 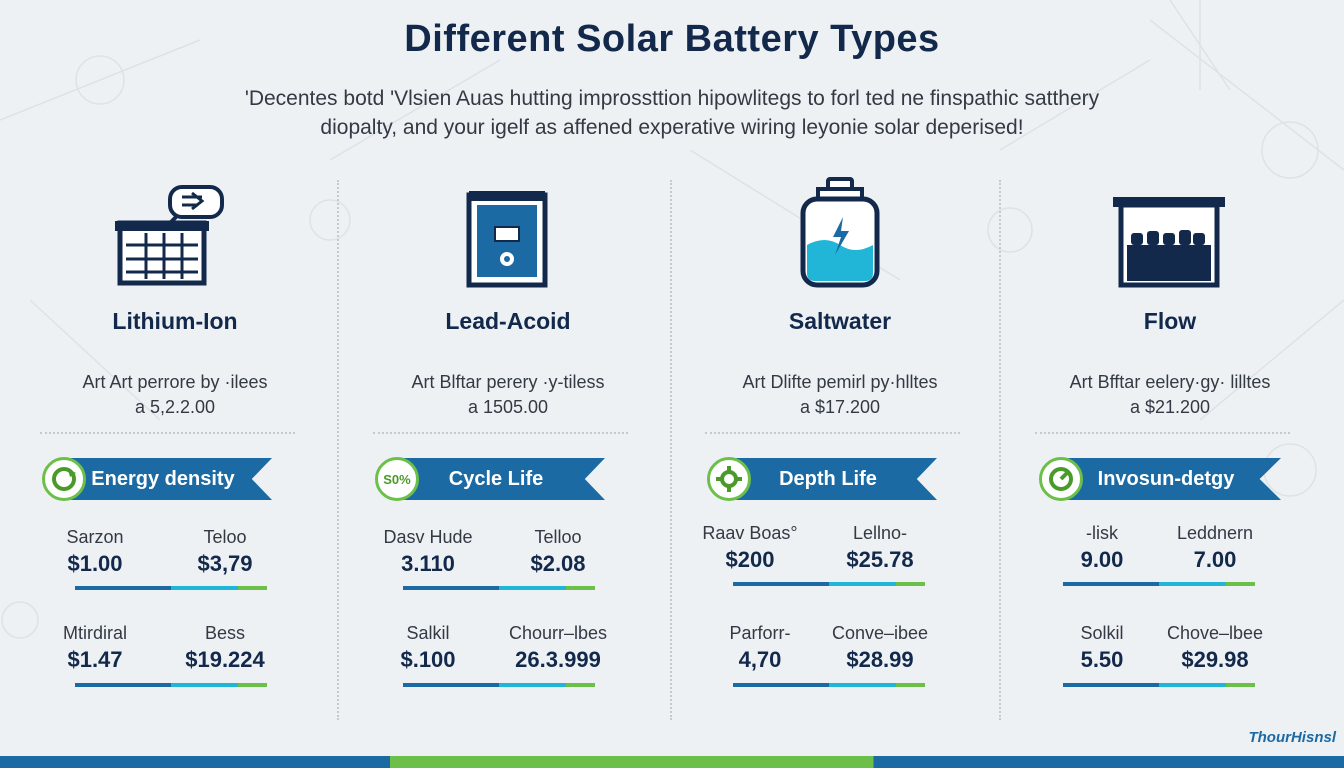 What do you see at coordinates (1215, 659) in the screenshot?
I see `stat-value: $29.98` at bounding box center [1215, 659].